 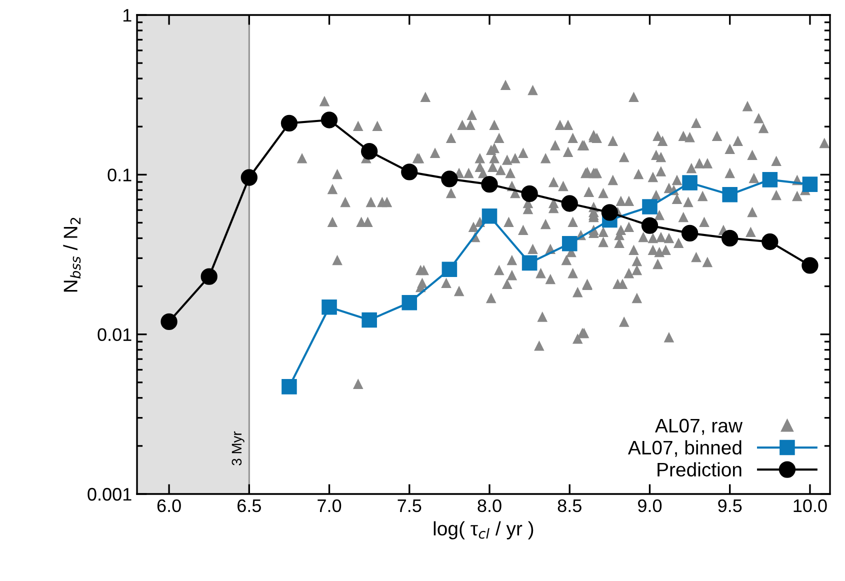 I want to click on x-tick-label: 9.5, so click(x=730, y=505).